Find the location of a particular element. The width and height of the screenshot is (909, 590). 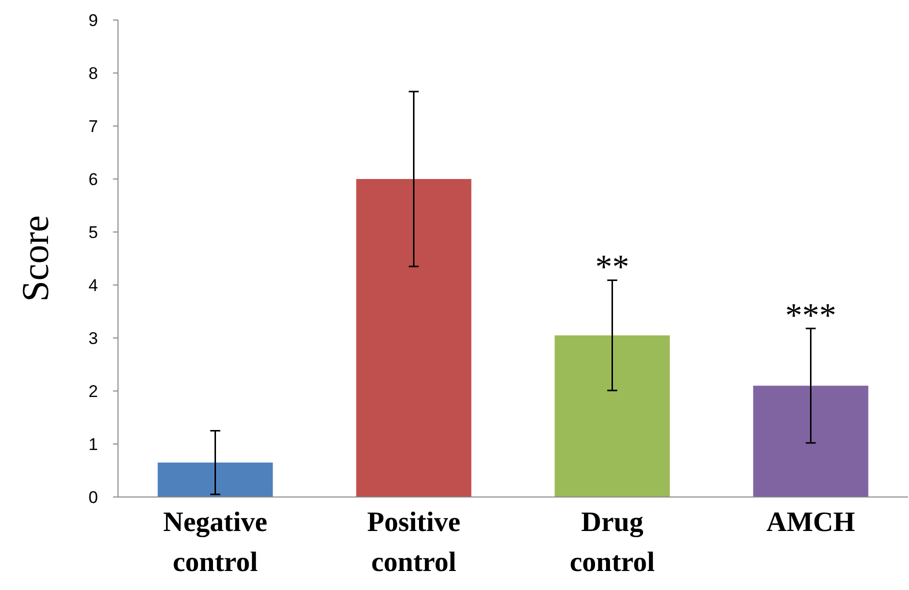

y-tick-label: 4 is located at coordinates (93, 285).